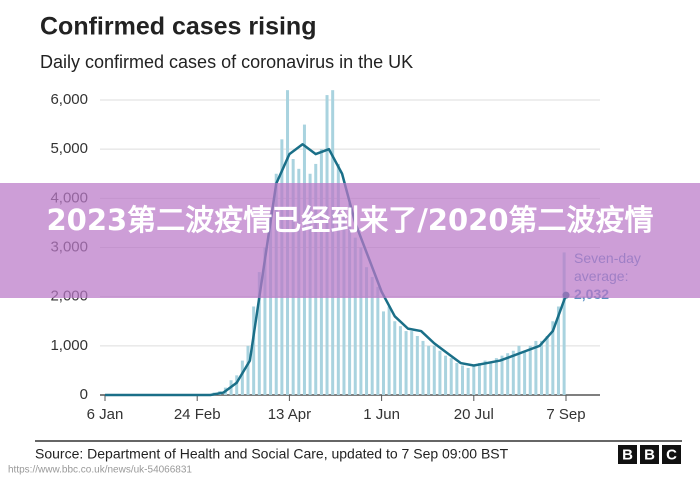 The height and width of the screenshot is (490, 700). What do you see at coordinates (69, 148) in the screenshot?
I see `y-tick-label: 5,000` at bounding box center [69, 148].